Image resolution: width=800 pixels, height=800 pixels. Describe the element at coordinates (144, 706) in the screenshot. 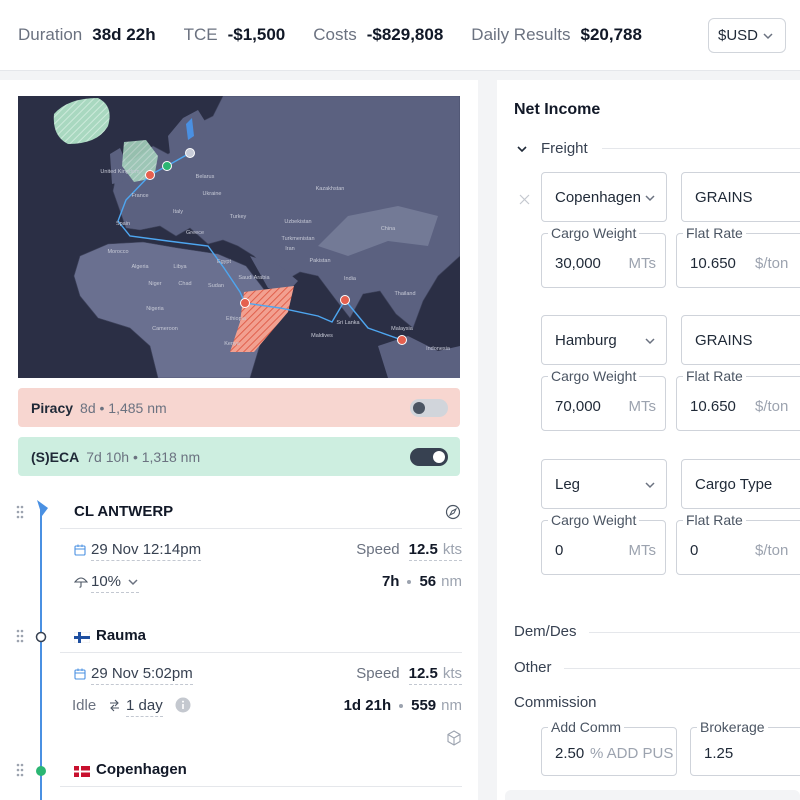

I see `idle-value: 1 day` at that location.